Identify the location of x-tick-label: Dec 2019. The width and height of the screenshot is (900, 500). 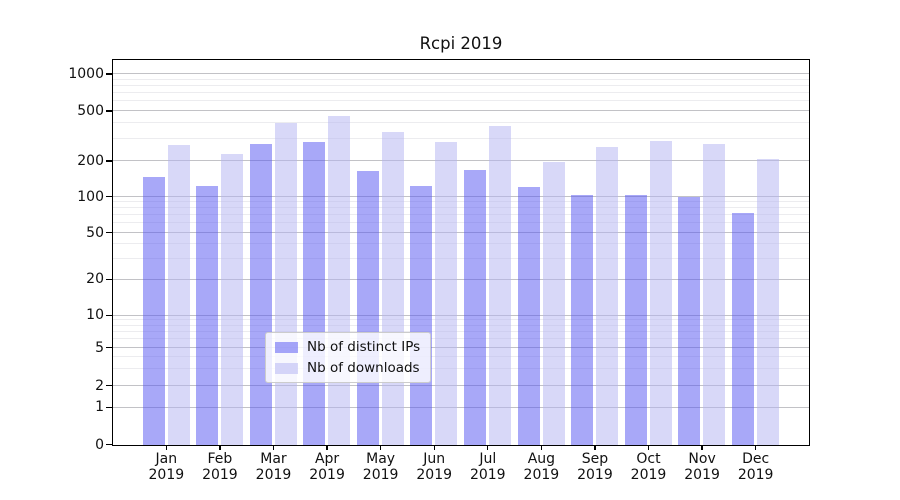
(755, 467).